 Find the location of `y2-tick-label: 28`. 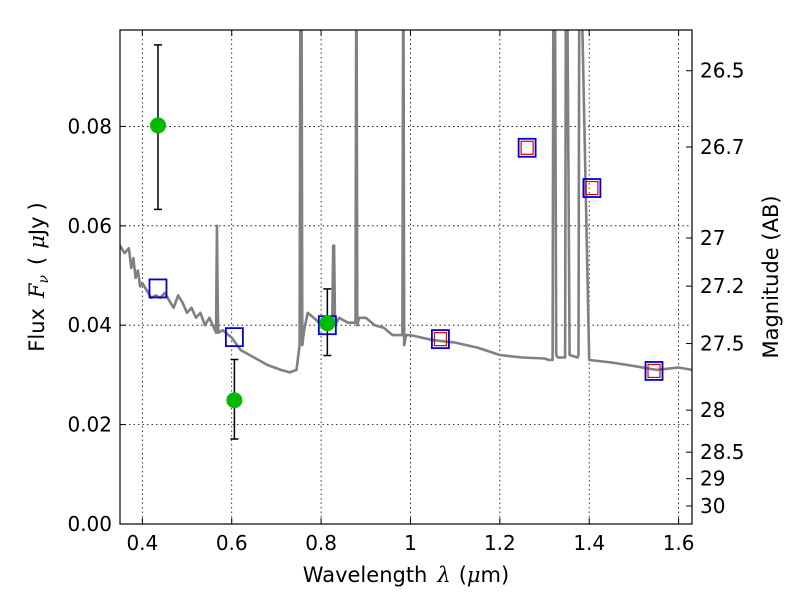

y2-tick-label: 28 is located at coordinates (712, 410).